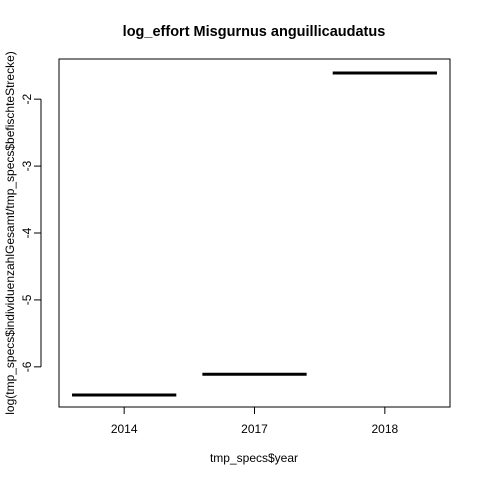  Describe the element at coordinates (124, 429) in the screenshot. I see `x-tick-label-2014: 2014` at that location.